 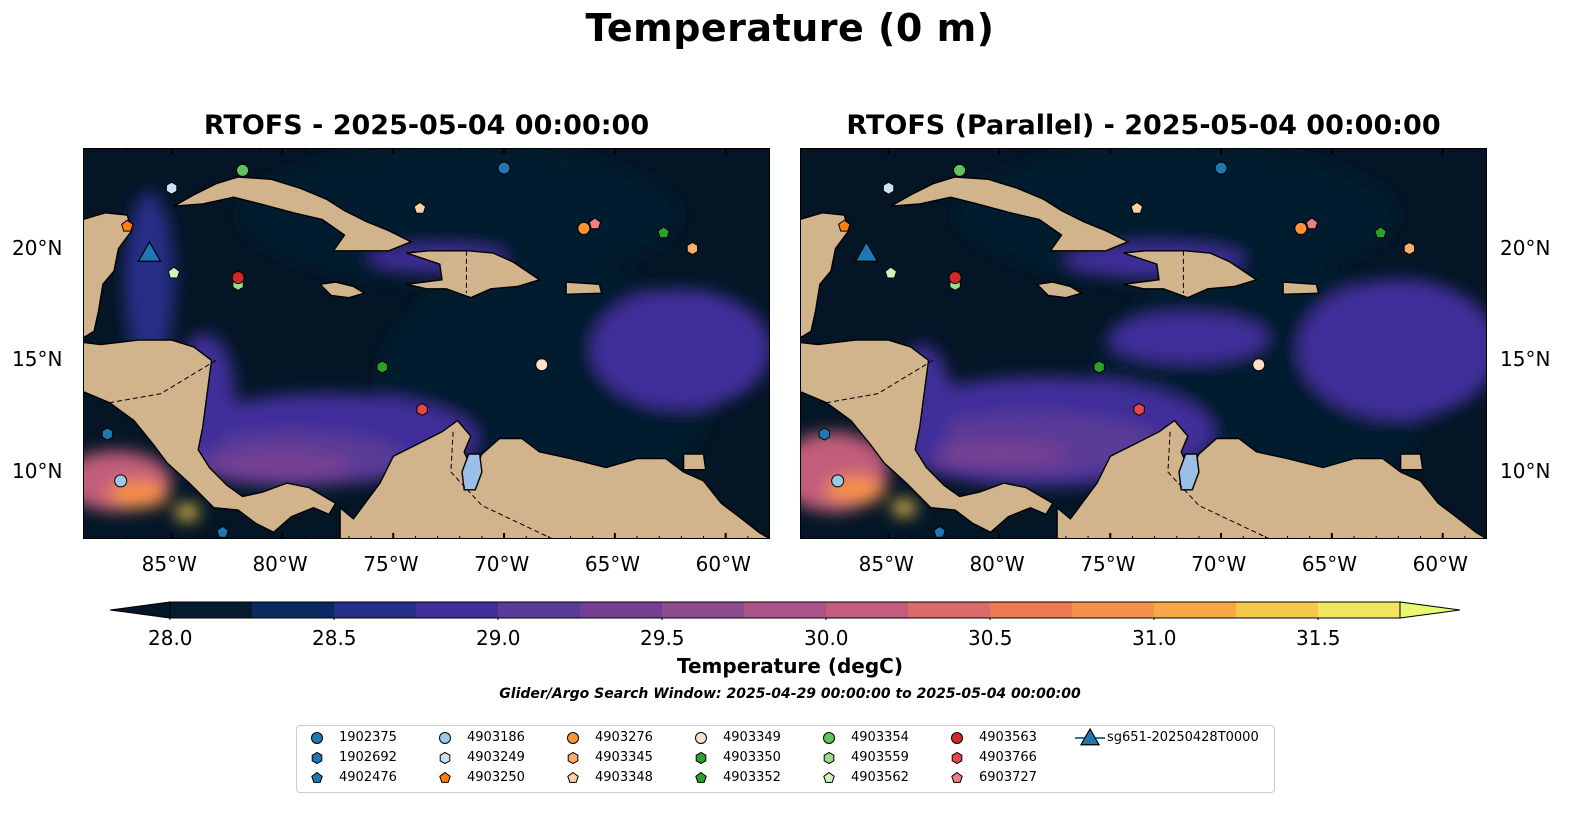 I want to click on legend-label: 4903349, so click(x=752, y=737).